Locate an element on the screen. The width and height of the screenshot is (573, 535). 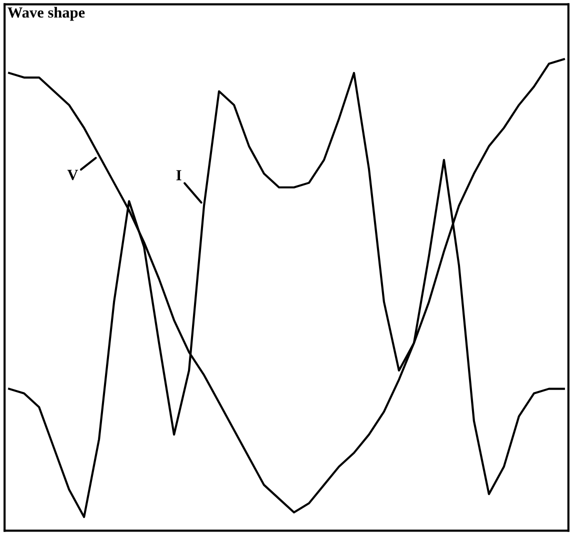
series-label: I is located at coordinates (179, 175).